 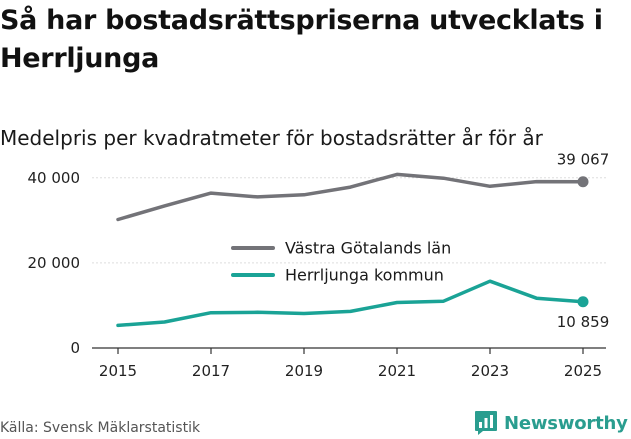 I want to click on x-tick-label: 2025, so click(x=583, y=371).